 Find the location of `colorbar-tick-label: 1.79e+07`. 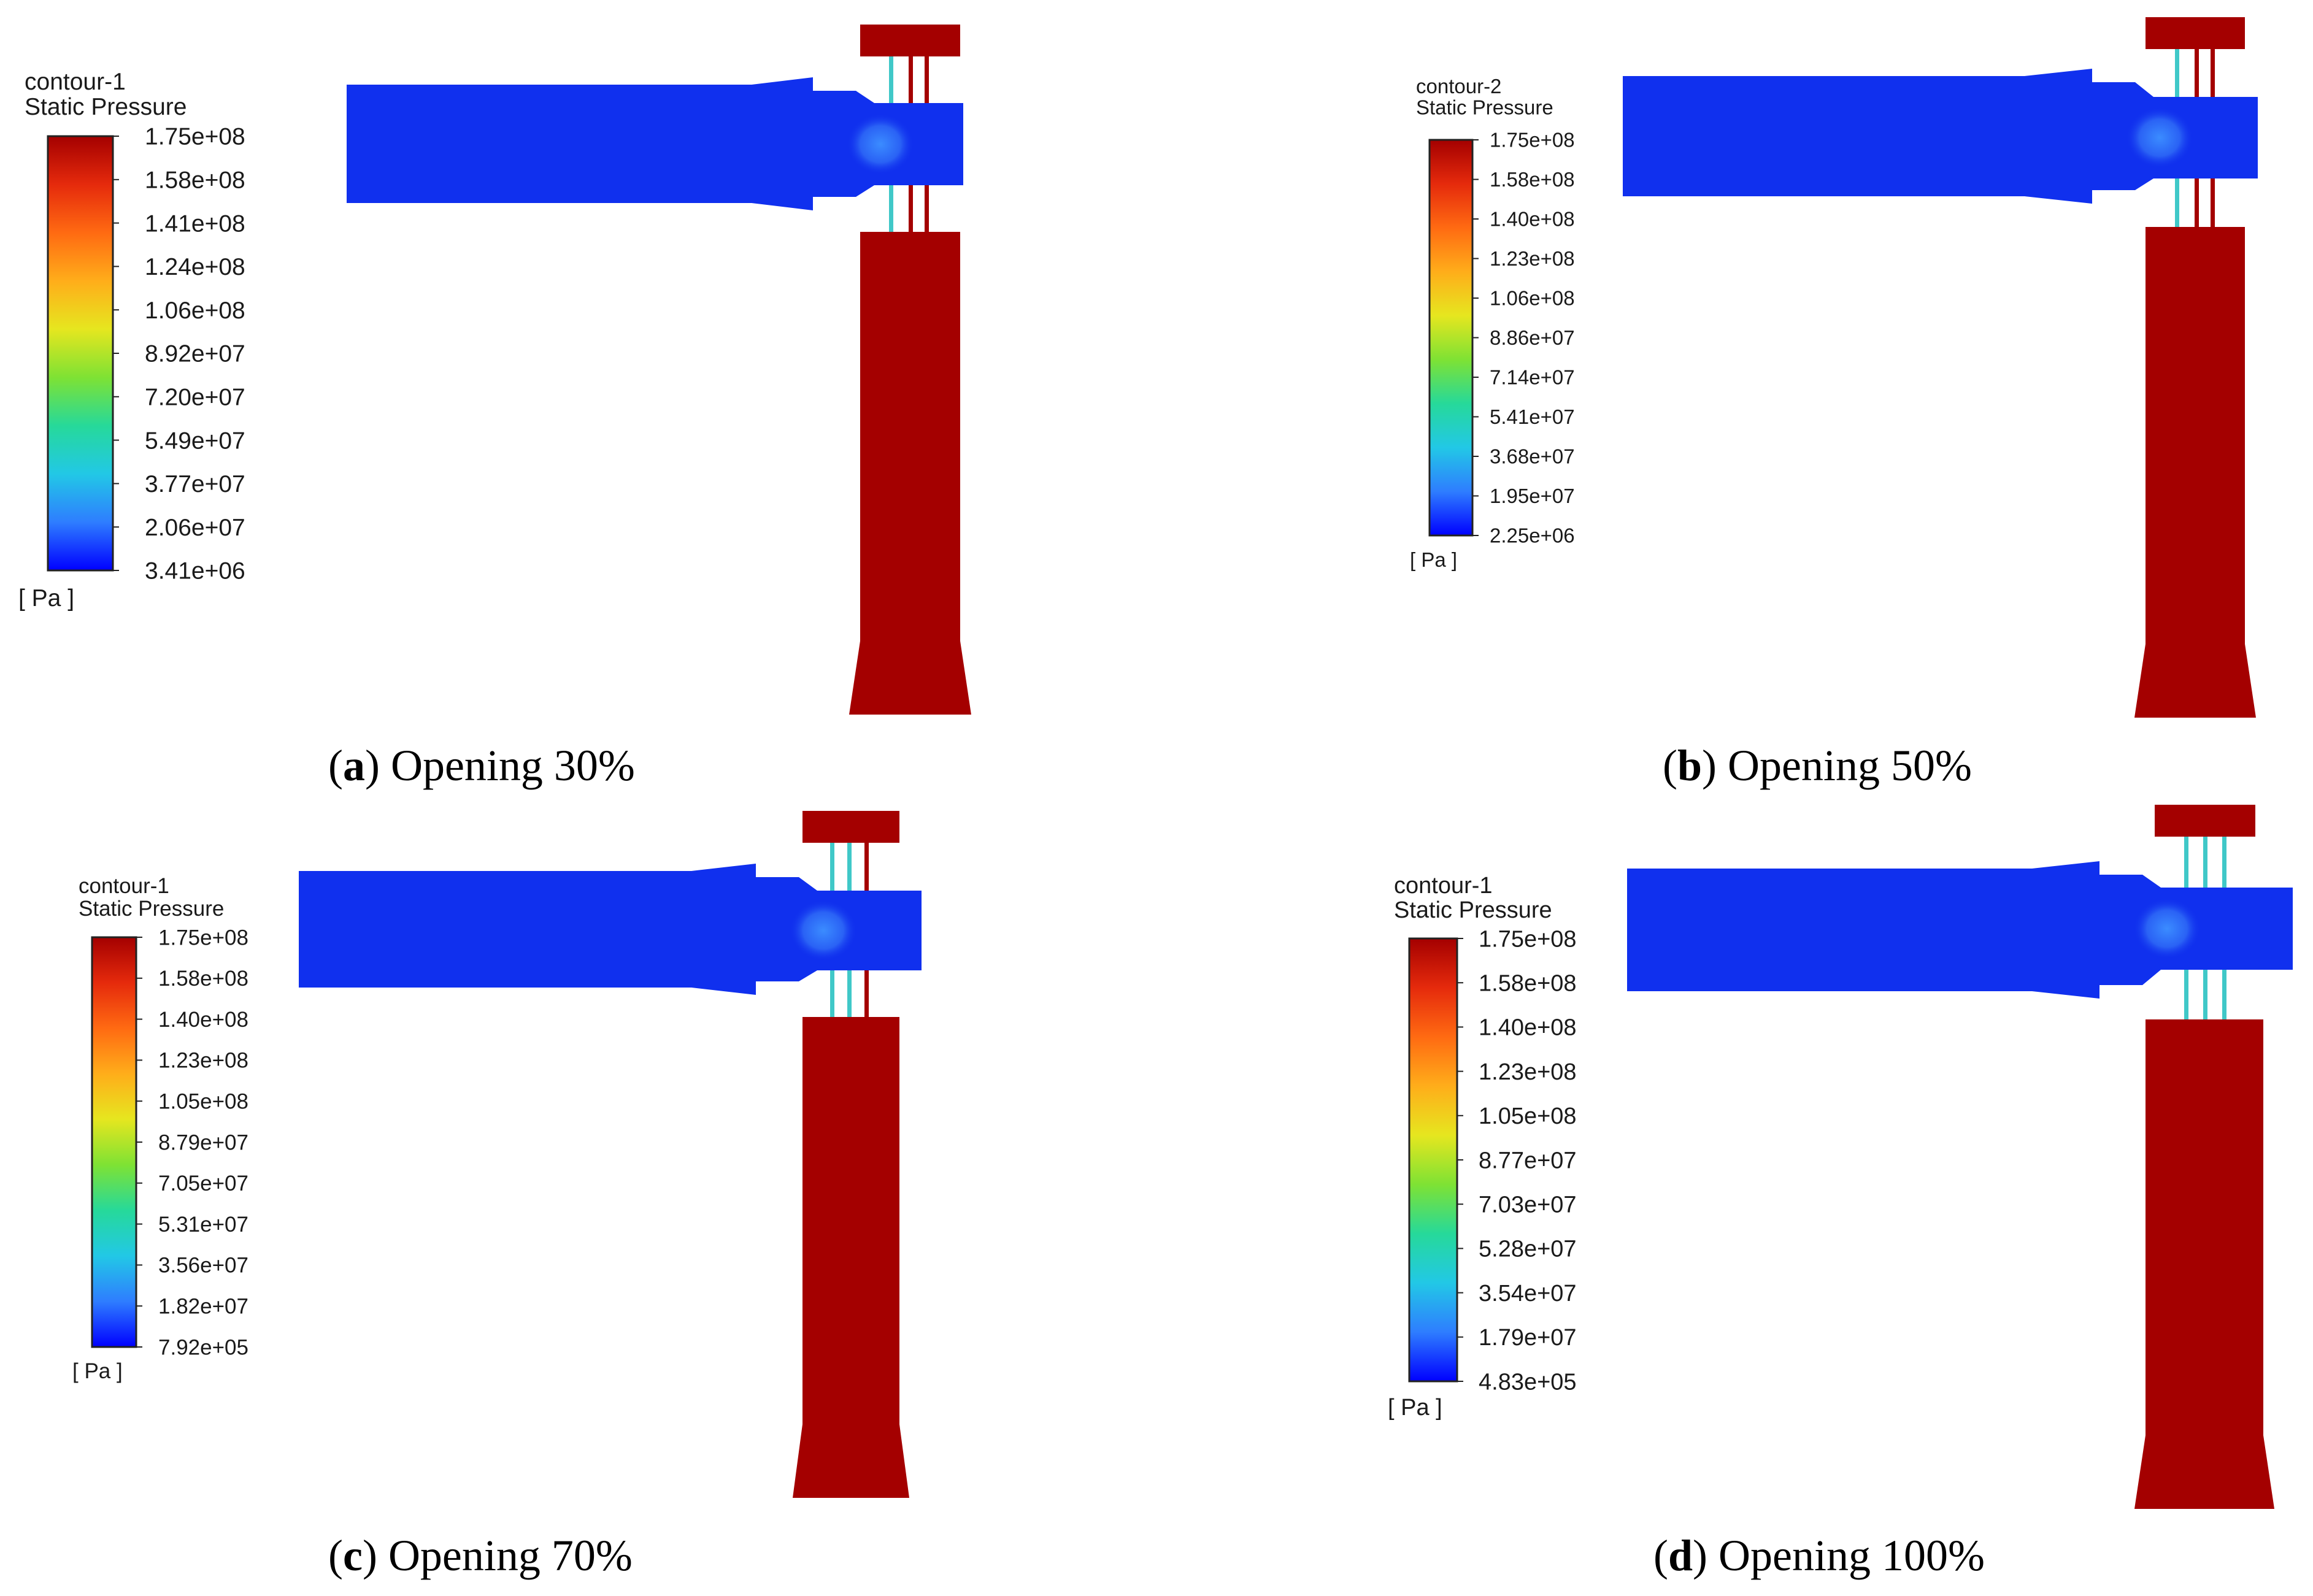

colorbar-tick-label: 1.79e+07 is located at coordinates (1528, 1338).